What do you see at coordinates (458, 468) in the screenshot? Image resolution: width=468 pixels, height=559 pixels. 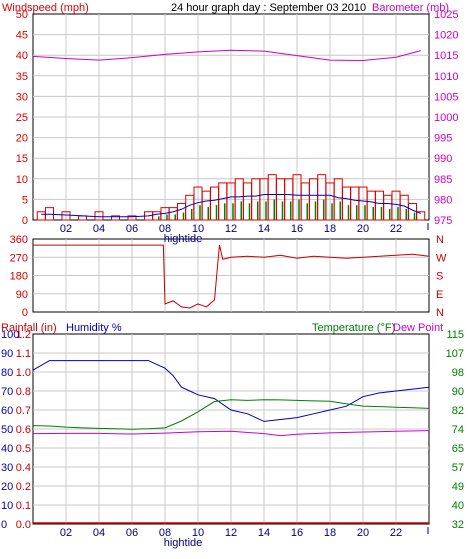 I see `temperature-tick-label: 57` at bounding box center [458, 468].